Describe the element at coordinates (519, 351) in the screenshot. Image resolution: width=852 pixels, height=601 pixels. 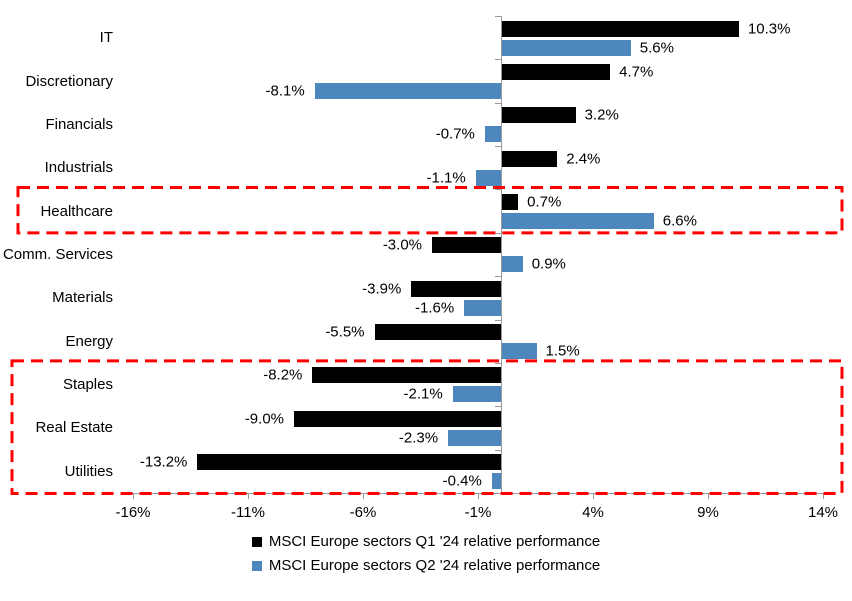
I see `bar-q2-energy` at that location.